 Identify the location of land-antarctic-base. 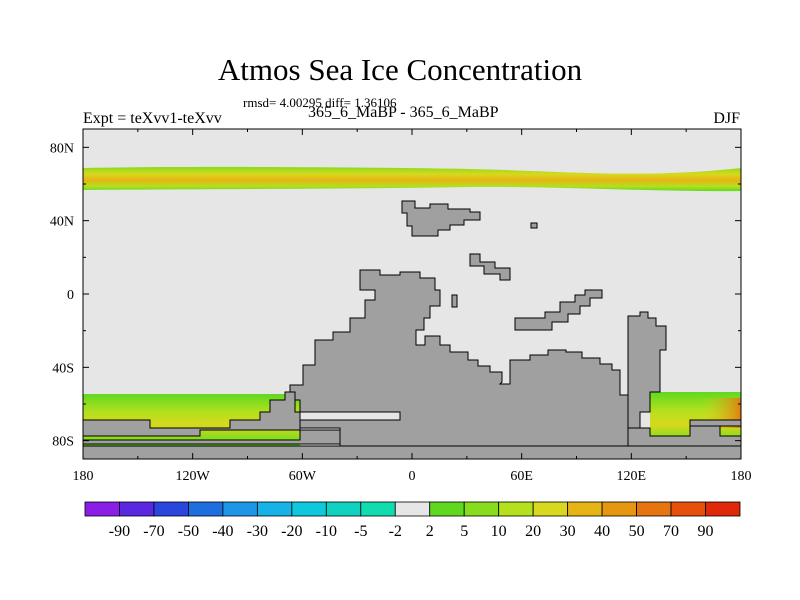
(412, 452).